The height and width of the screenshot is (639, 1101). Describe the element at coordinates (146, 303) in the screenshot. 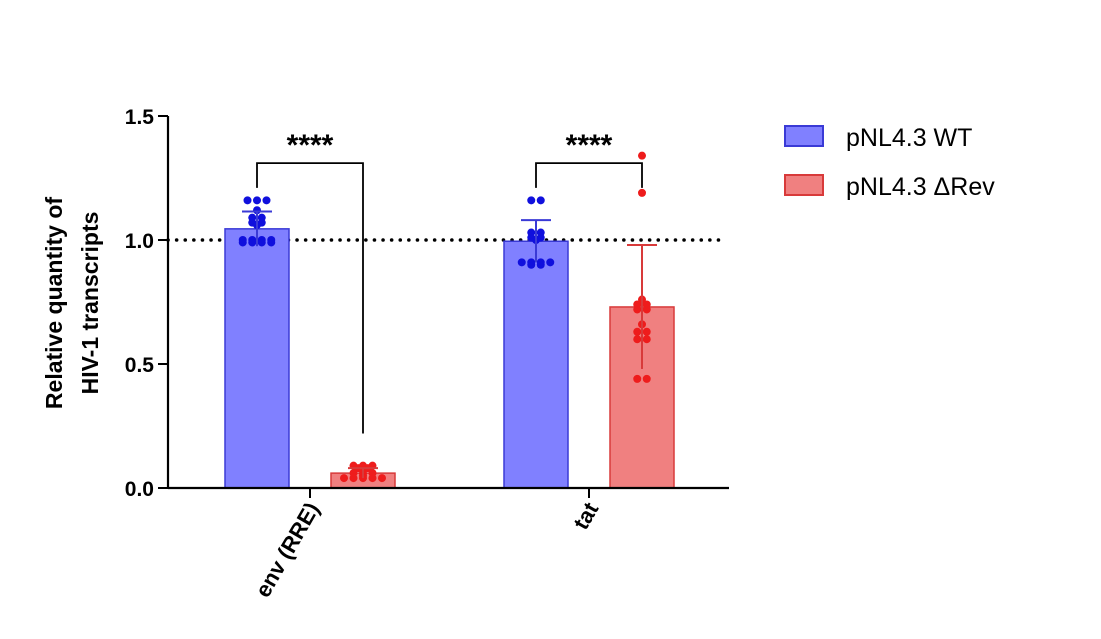

I see `y-axis-ticks: 0.0 0.5 1.0 1.5` at that location.